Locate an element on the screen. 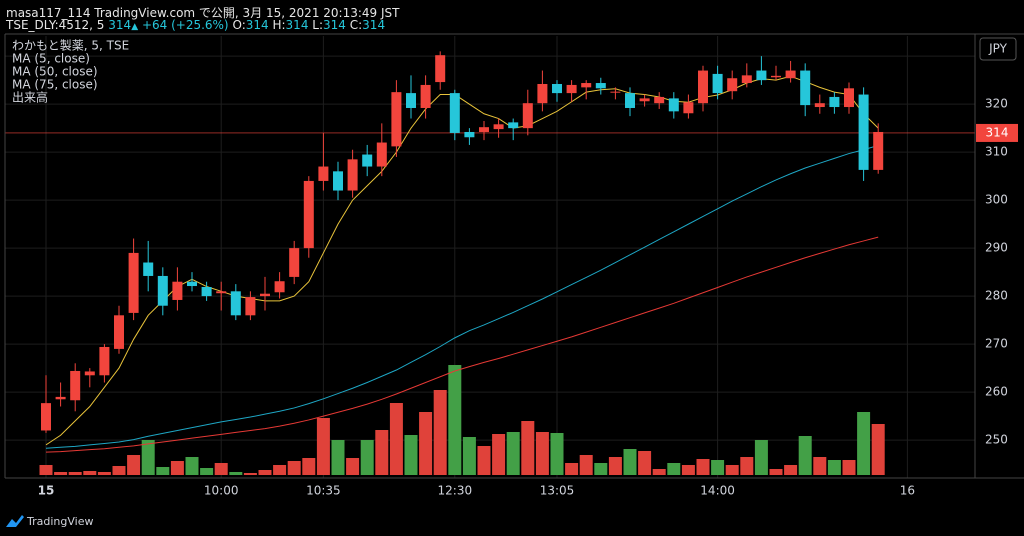  last-price-label: 314 is located at coordinates (997, 132).